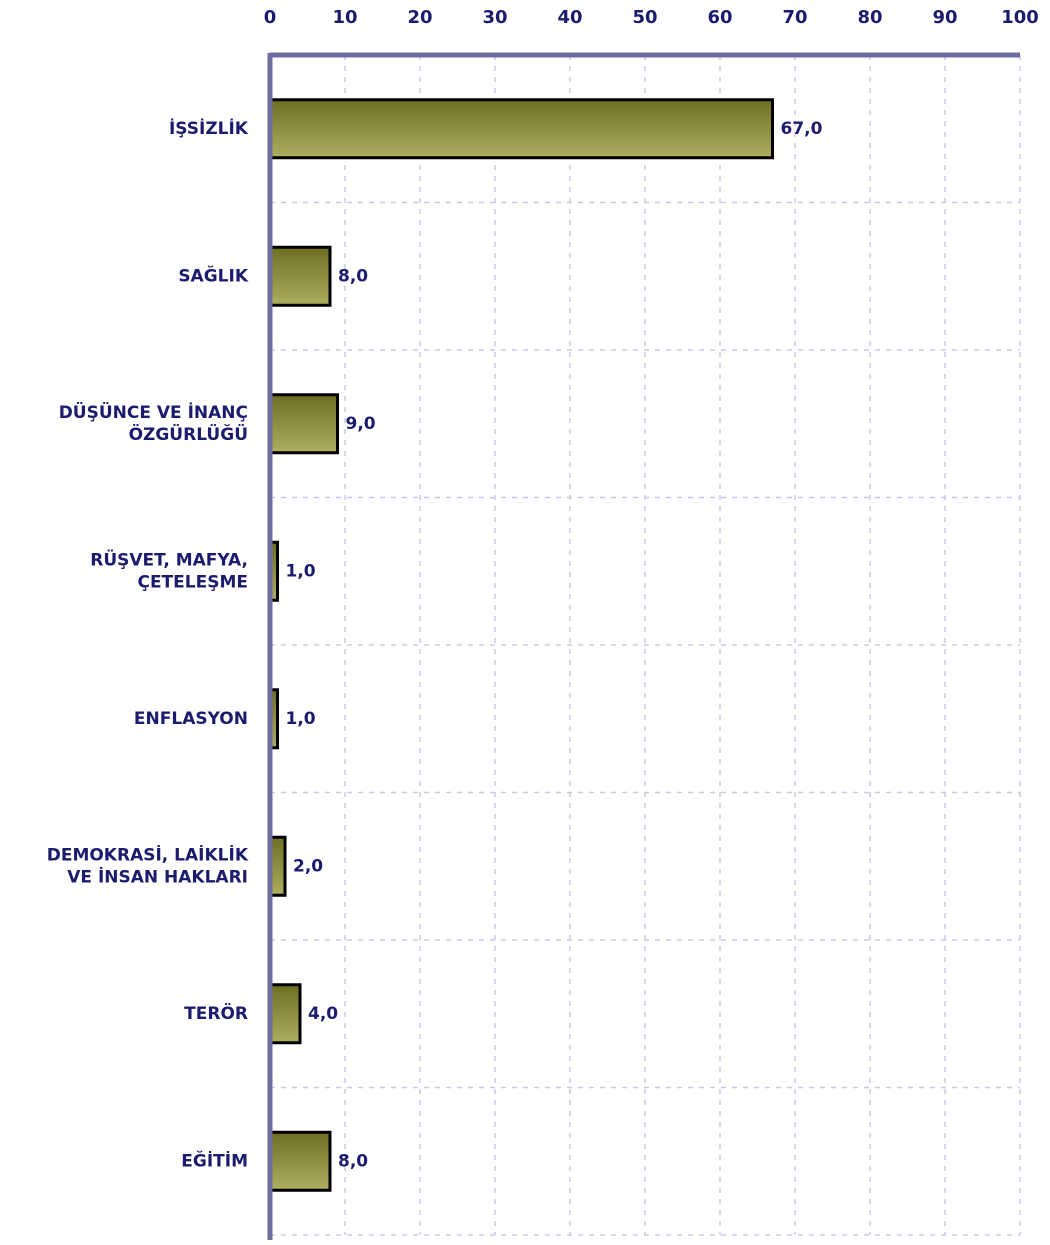  What do you see at coordinates (1020, 17) in the screenshot?
I see `x-tick-label: 100` at bounding box center [1020, 17].